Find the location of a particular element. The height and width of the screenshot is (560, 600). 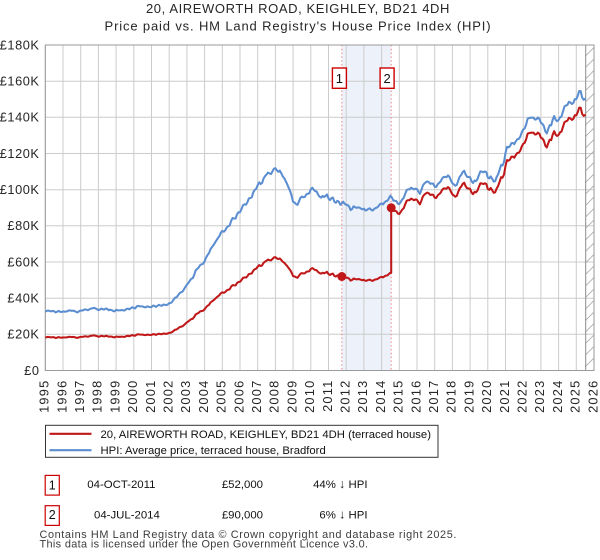

svg-text: 2005 is located at coordinates (221, 396).